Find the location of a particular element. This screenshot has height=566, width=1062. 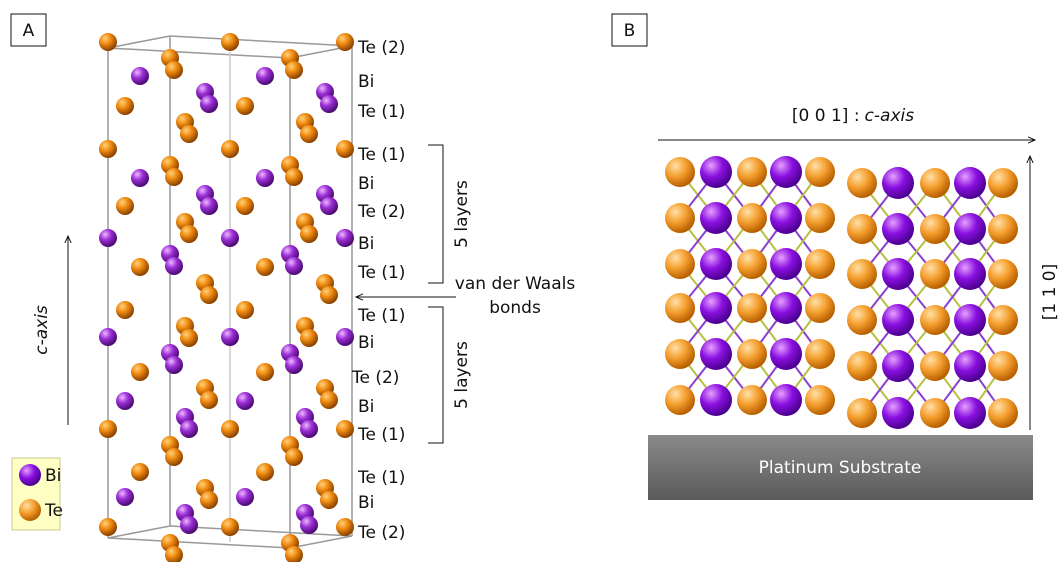

substrate-label: Platinum Substrate is located at coordinates (840, 468).